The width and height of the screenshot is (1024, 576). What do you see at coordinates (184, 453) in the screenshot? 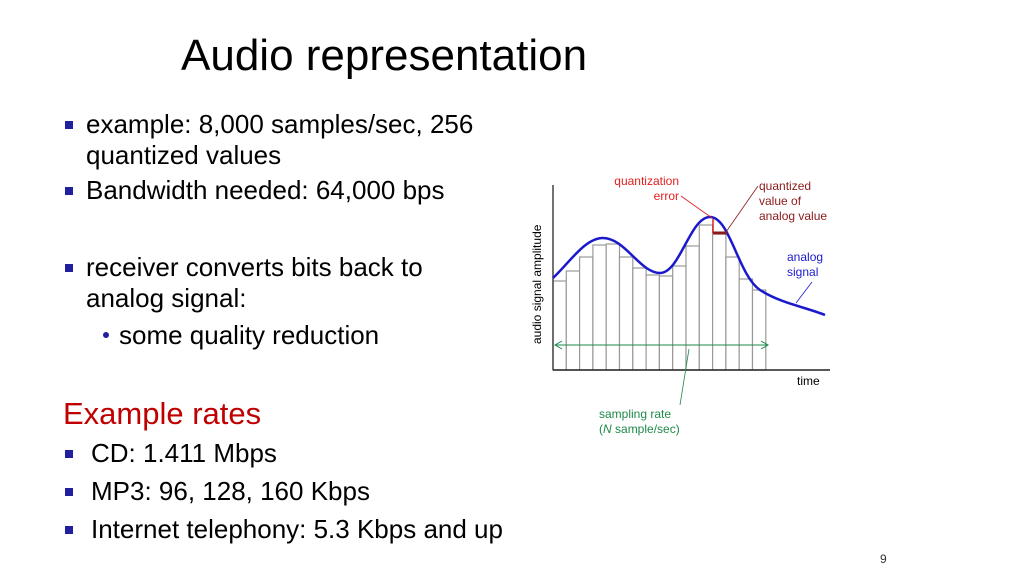
I see `rate-item: CD: 1.411 Mbps` at bounding box center [184, 453].